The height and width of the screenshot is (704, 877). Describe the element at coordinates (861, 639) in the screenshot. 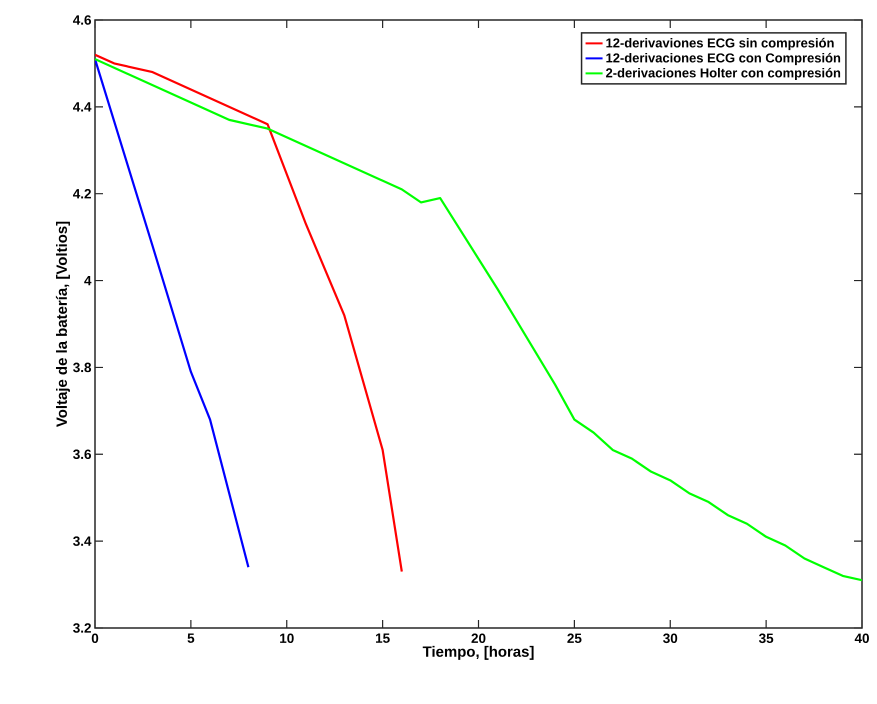

I see `x-tick-label: 40` at that location.